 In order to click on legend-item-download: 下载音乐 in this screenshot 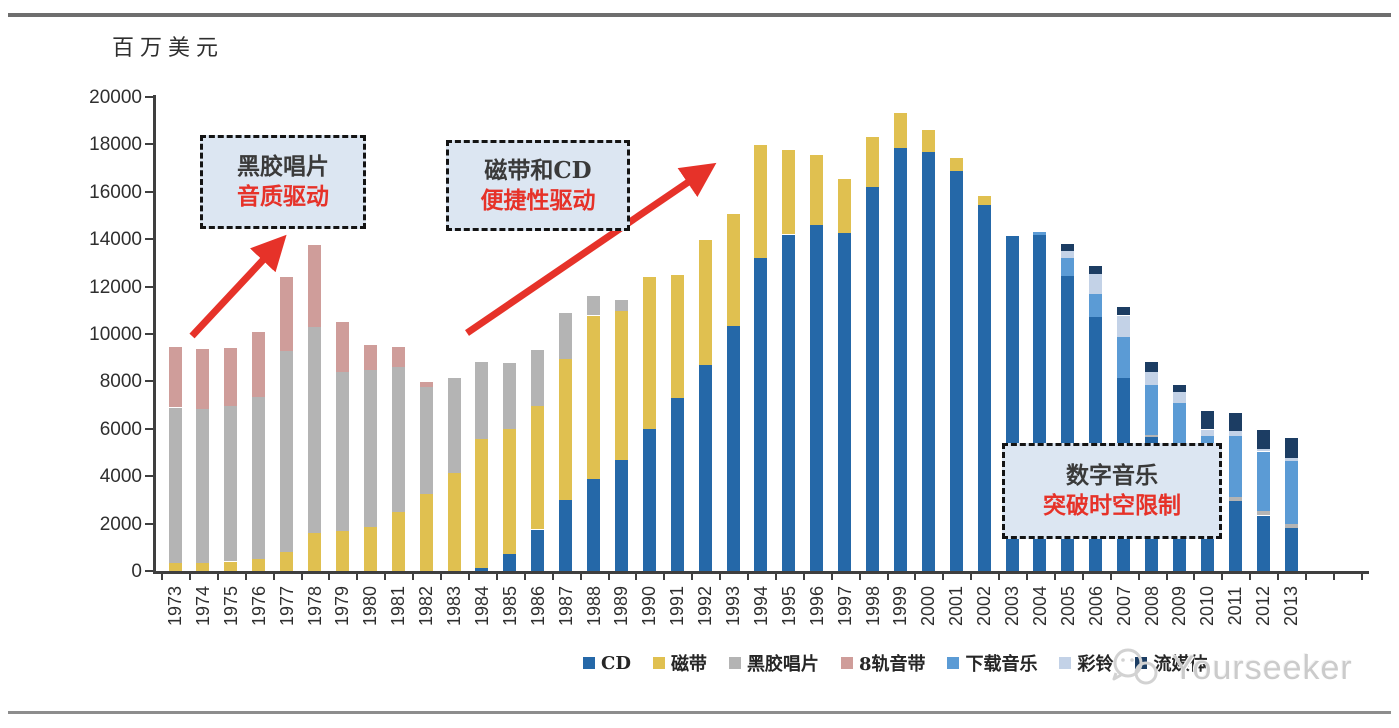, I will do `click(992, 663)`.